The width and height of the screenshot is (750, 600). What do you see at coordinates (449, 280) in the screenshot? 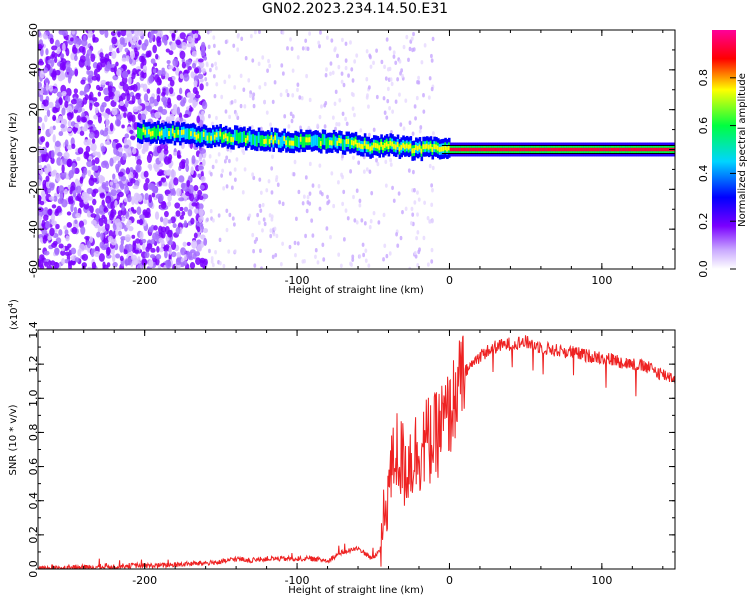
I see `x-tick-label: 0` at bounding box center [449, 280].